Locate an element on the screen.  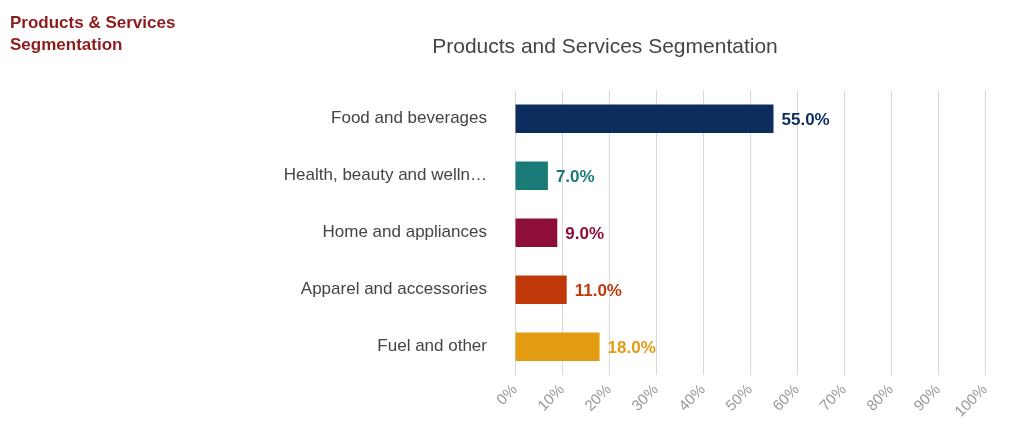
x-tick-label: 70% is located at coordinates (832, 397).